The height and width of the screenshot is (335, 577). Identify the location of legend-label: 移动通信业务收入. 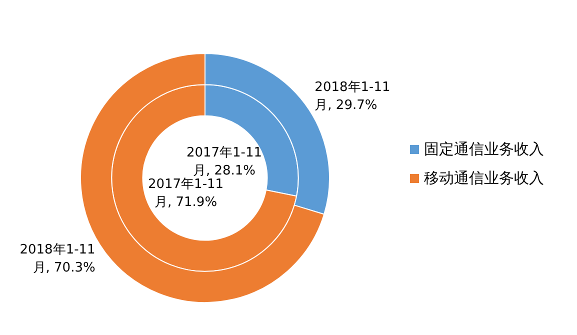
(484, 178).